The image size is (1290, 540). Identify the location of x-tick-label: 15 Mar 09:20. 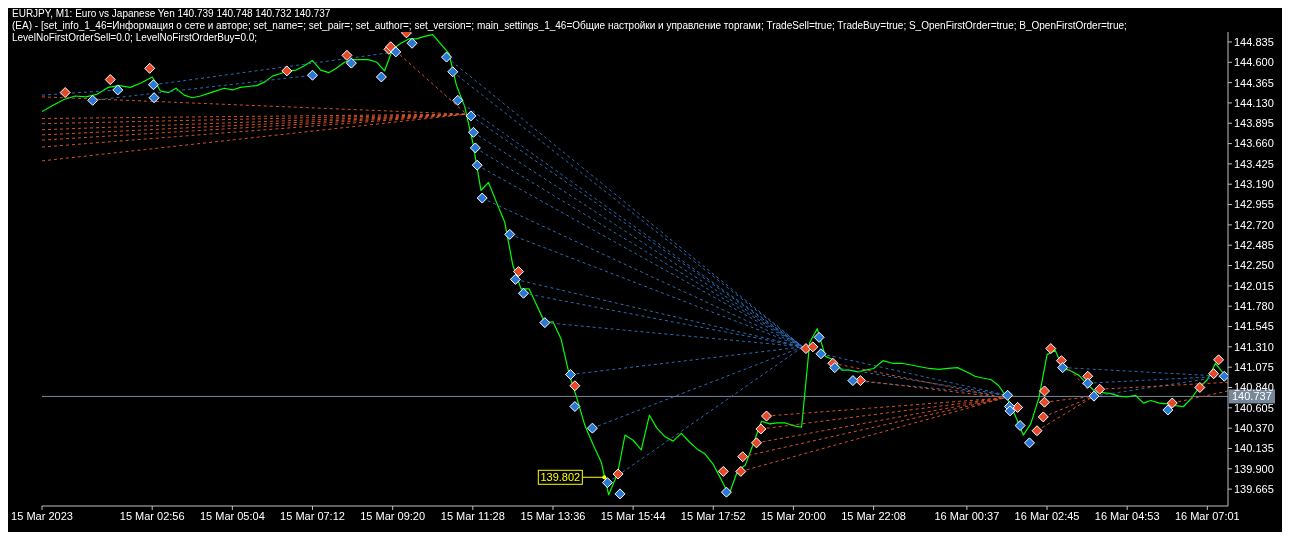
(393, 515).